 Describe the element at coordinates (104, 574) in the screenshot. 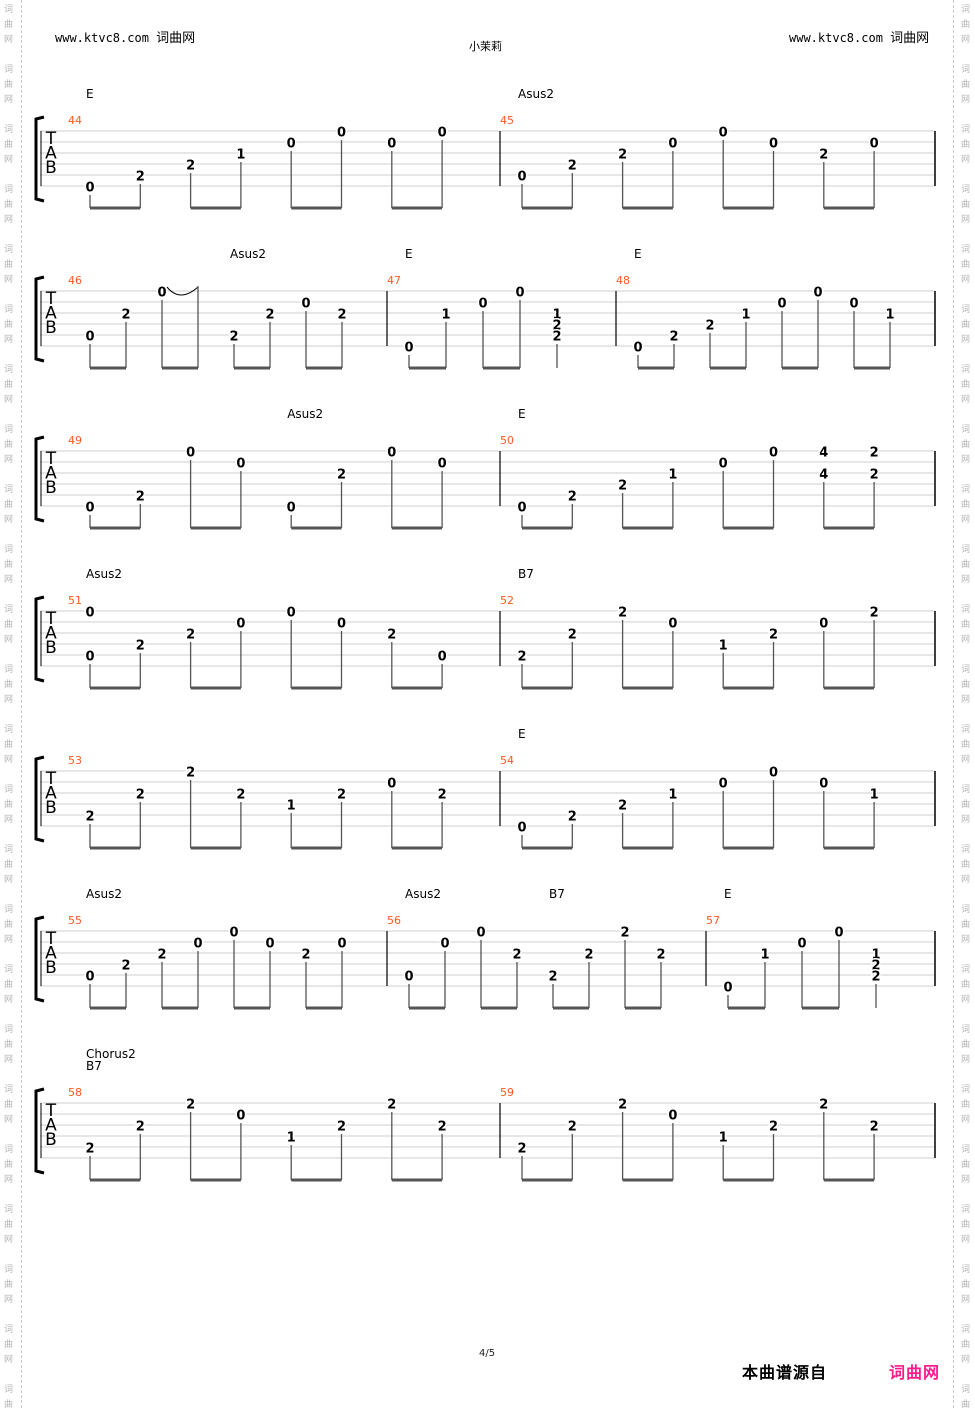

I see `chord-name: Asus2` at that location.